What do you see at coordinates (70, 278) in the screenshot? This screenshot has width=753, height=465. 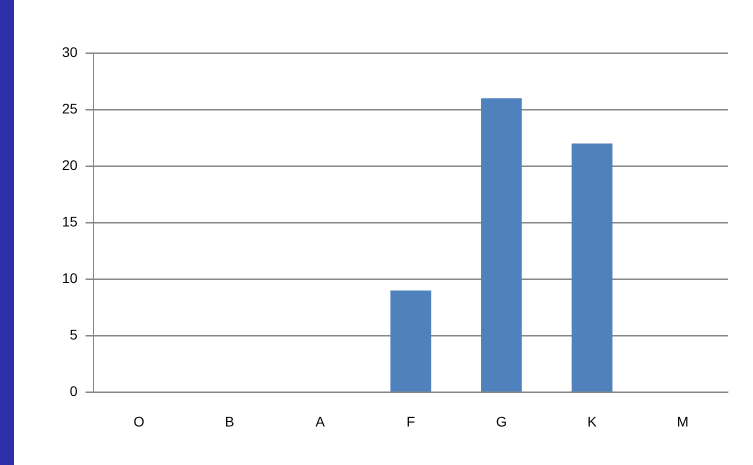 I see `y-tick-label: 10` at bounding box center [70, 278].